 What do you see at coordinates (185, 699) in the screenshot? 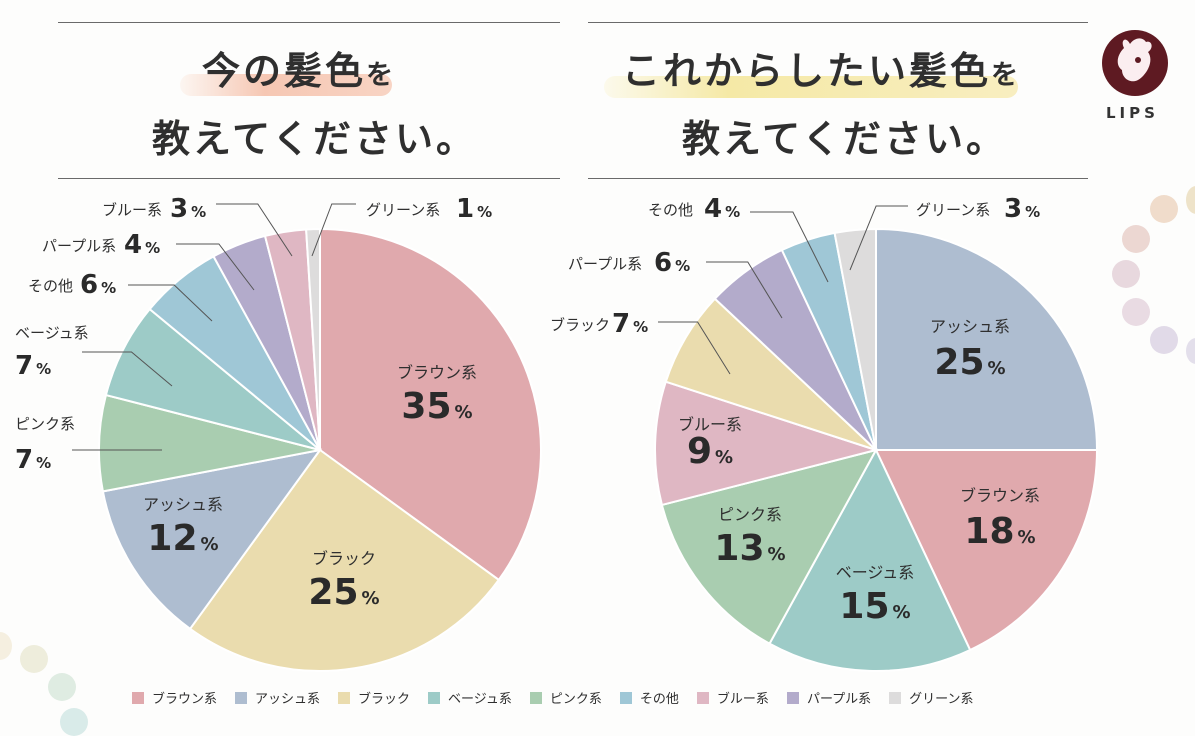
I see `legend-label: ブラウン系` at bounding box center [185, 699].